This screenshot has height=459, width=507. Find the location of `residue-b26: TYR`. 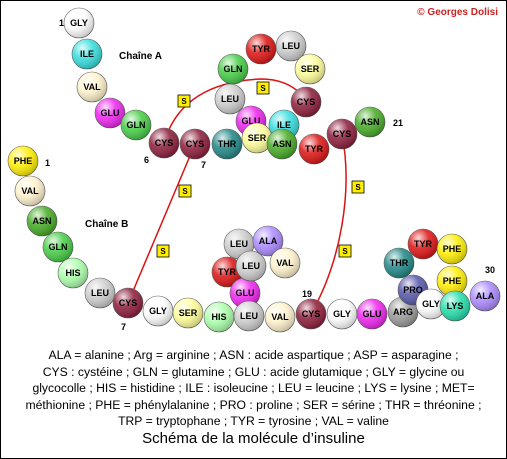

residue-b26: TYR is located at coordinates (423, 244).